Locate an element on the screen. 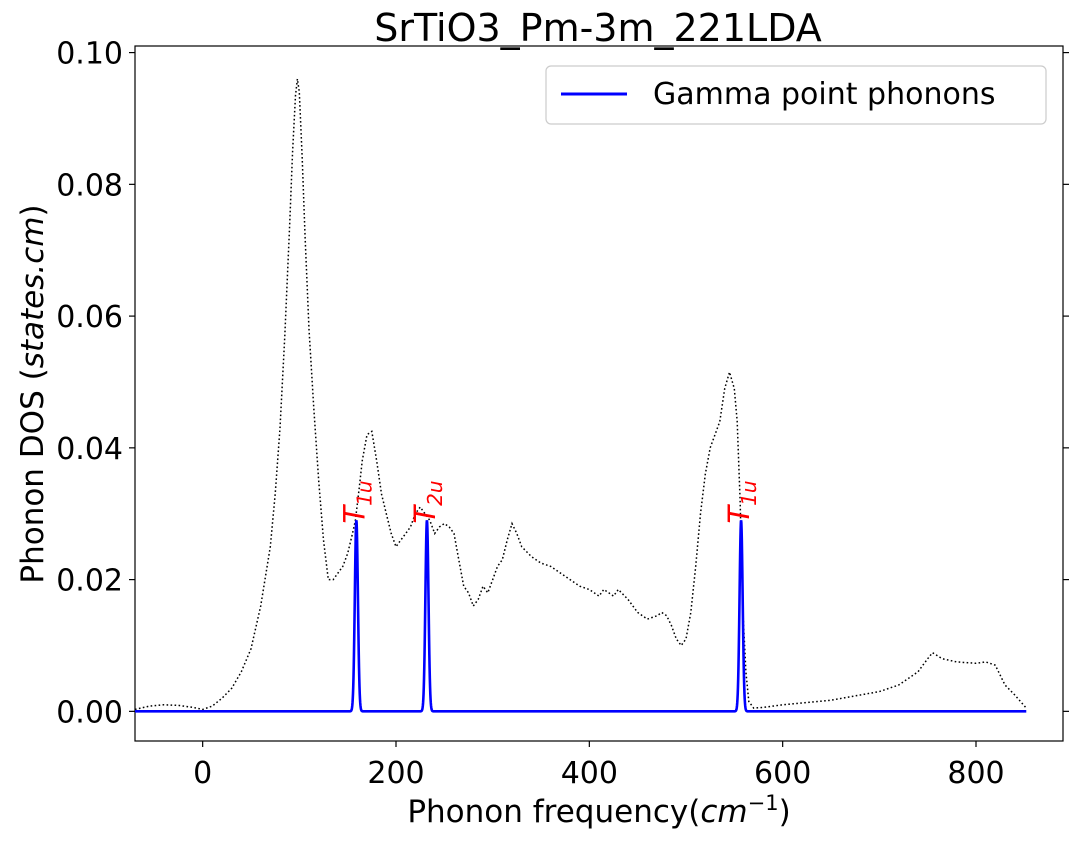 Image resolution: width=1077 pixels, height=842 pixels. y-tick-label: 0.10 is located at coordinates (89, 54).